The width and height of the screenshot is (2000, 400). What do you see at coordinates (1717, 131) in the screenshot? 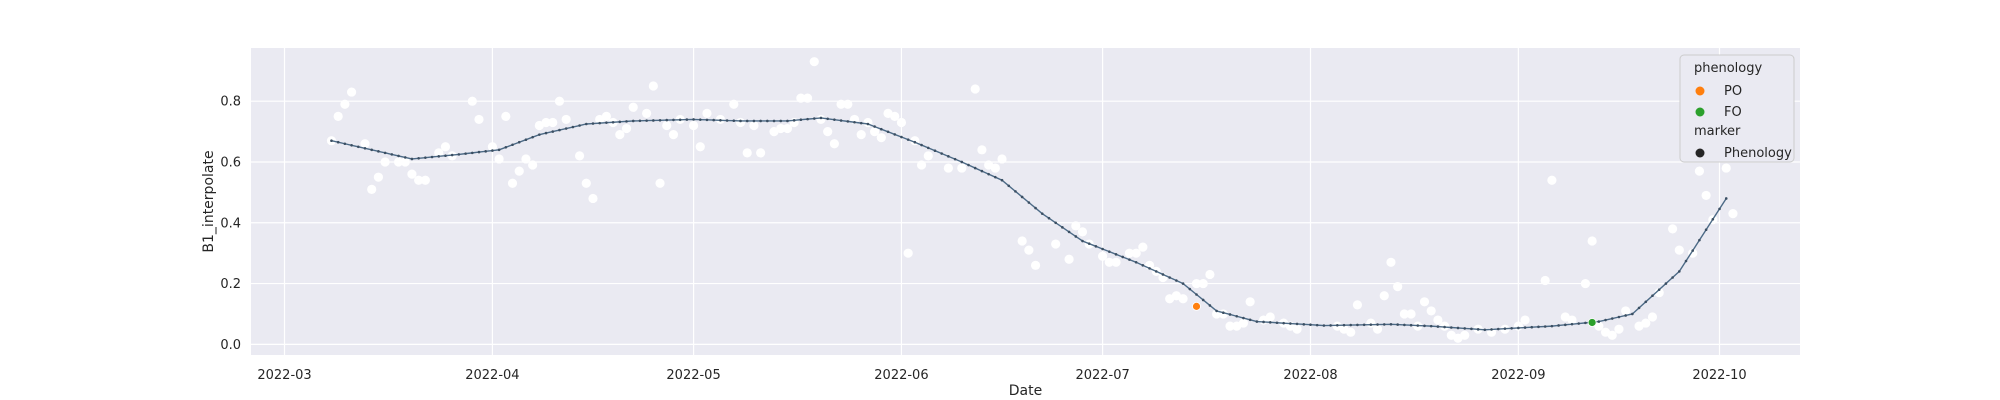
I see `legend-title-marker: marker` at bounding box center [1717, 131].